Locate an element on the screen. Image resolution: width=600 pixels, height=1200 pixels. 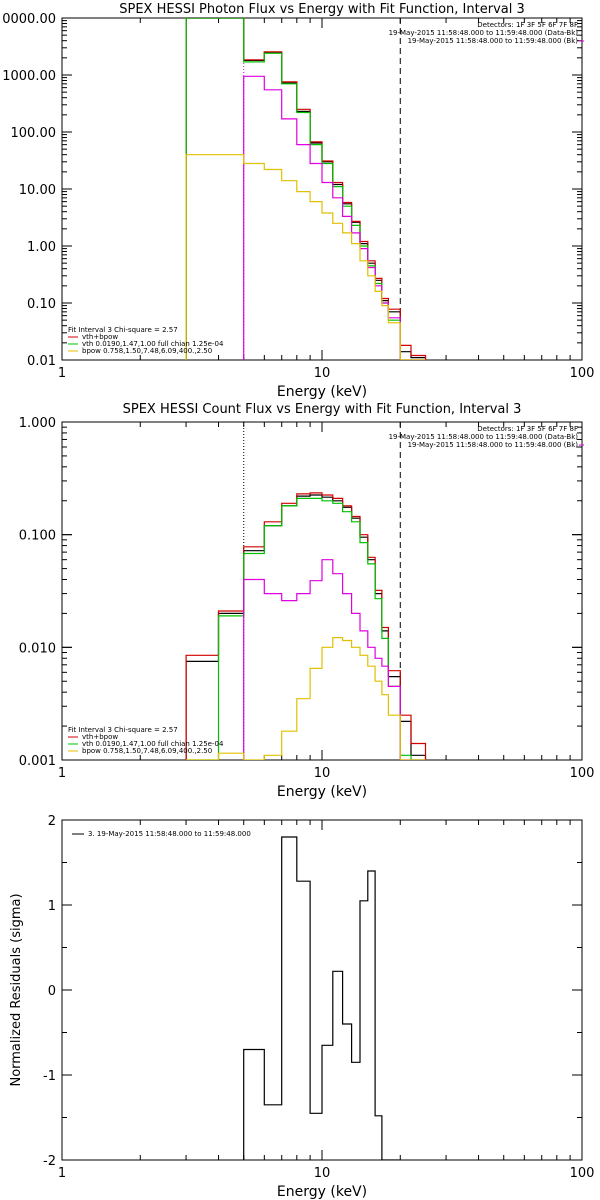
y-tick-label: 0.010 is located at coordinates (37, 648).